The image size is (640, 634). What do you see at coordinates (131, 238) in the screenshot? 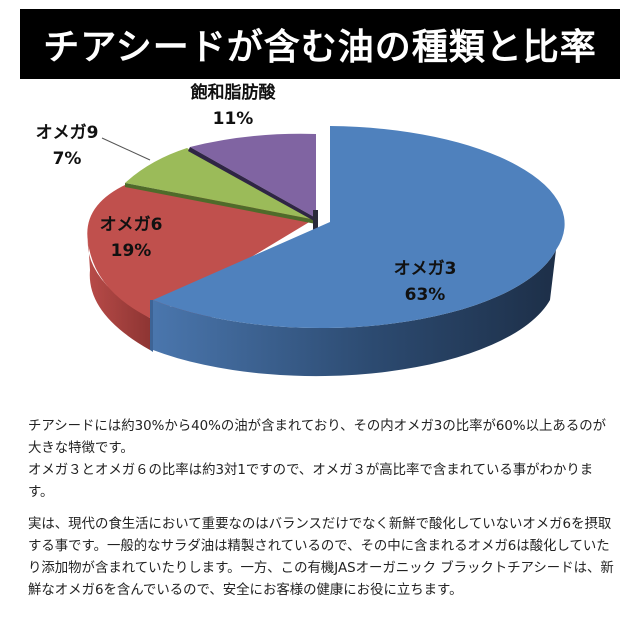
I see `label-omega6: オメガ6 19%` at bounding box center [131, 238].